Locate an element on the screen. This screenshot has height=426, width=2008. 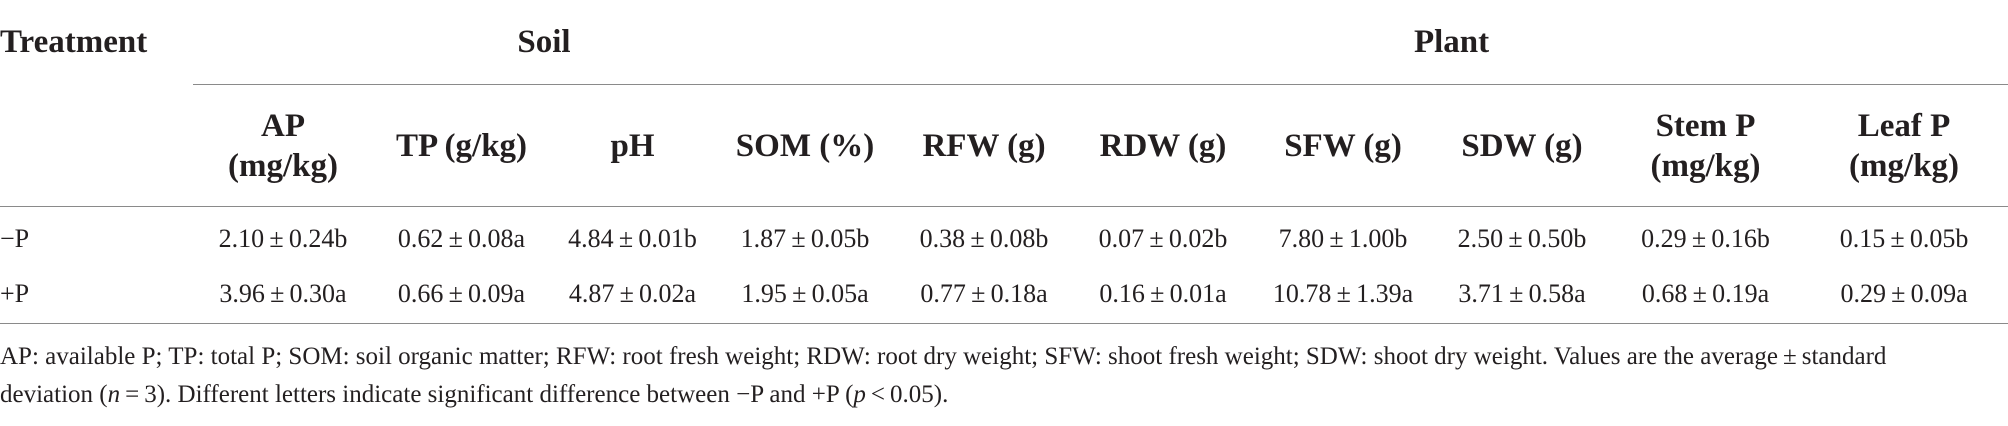
column-header-line: TP (g/kg) is located at coordinates (461, 145).